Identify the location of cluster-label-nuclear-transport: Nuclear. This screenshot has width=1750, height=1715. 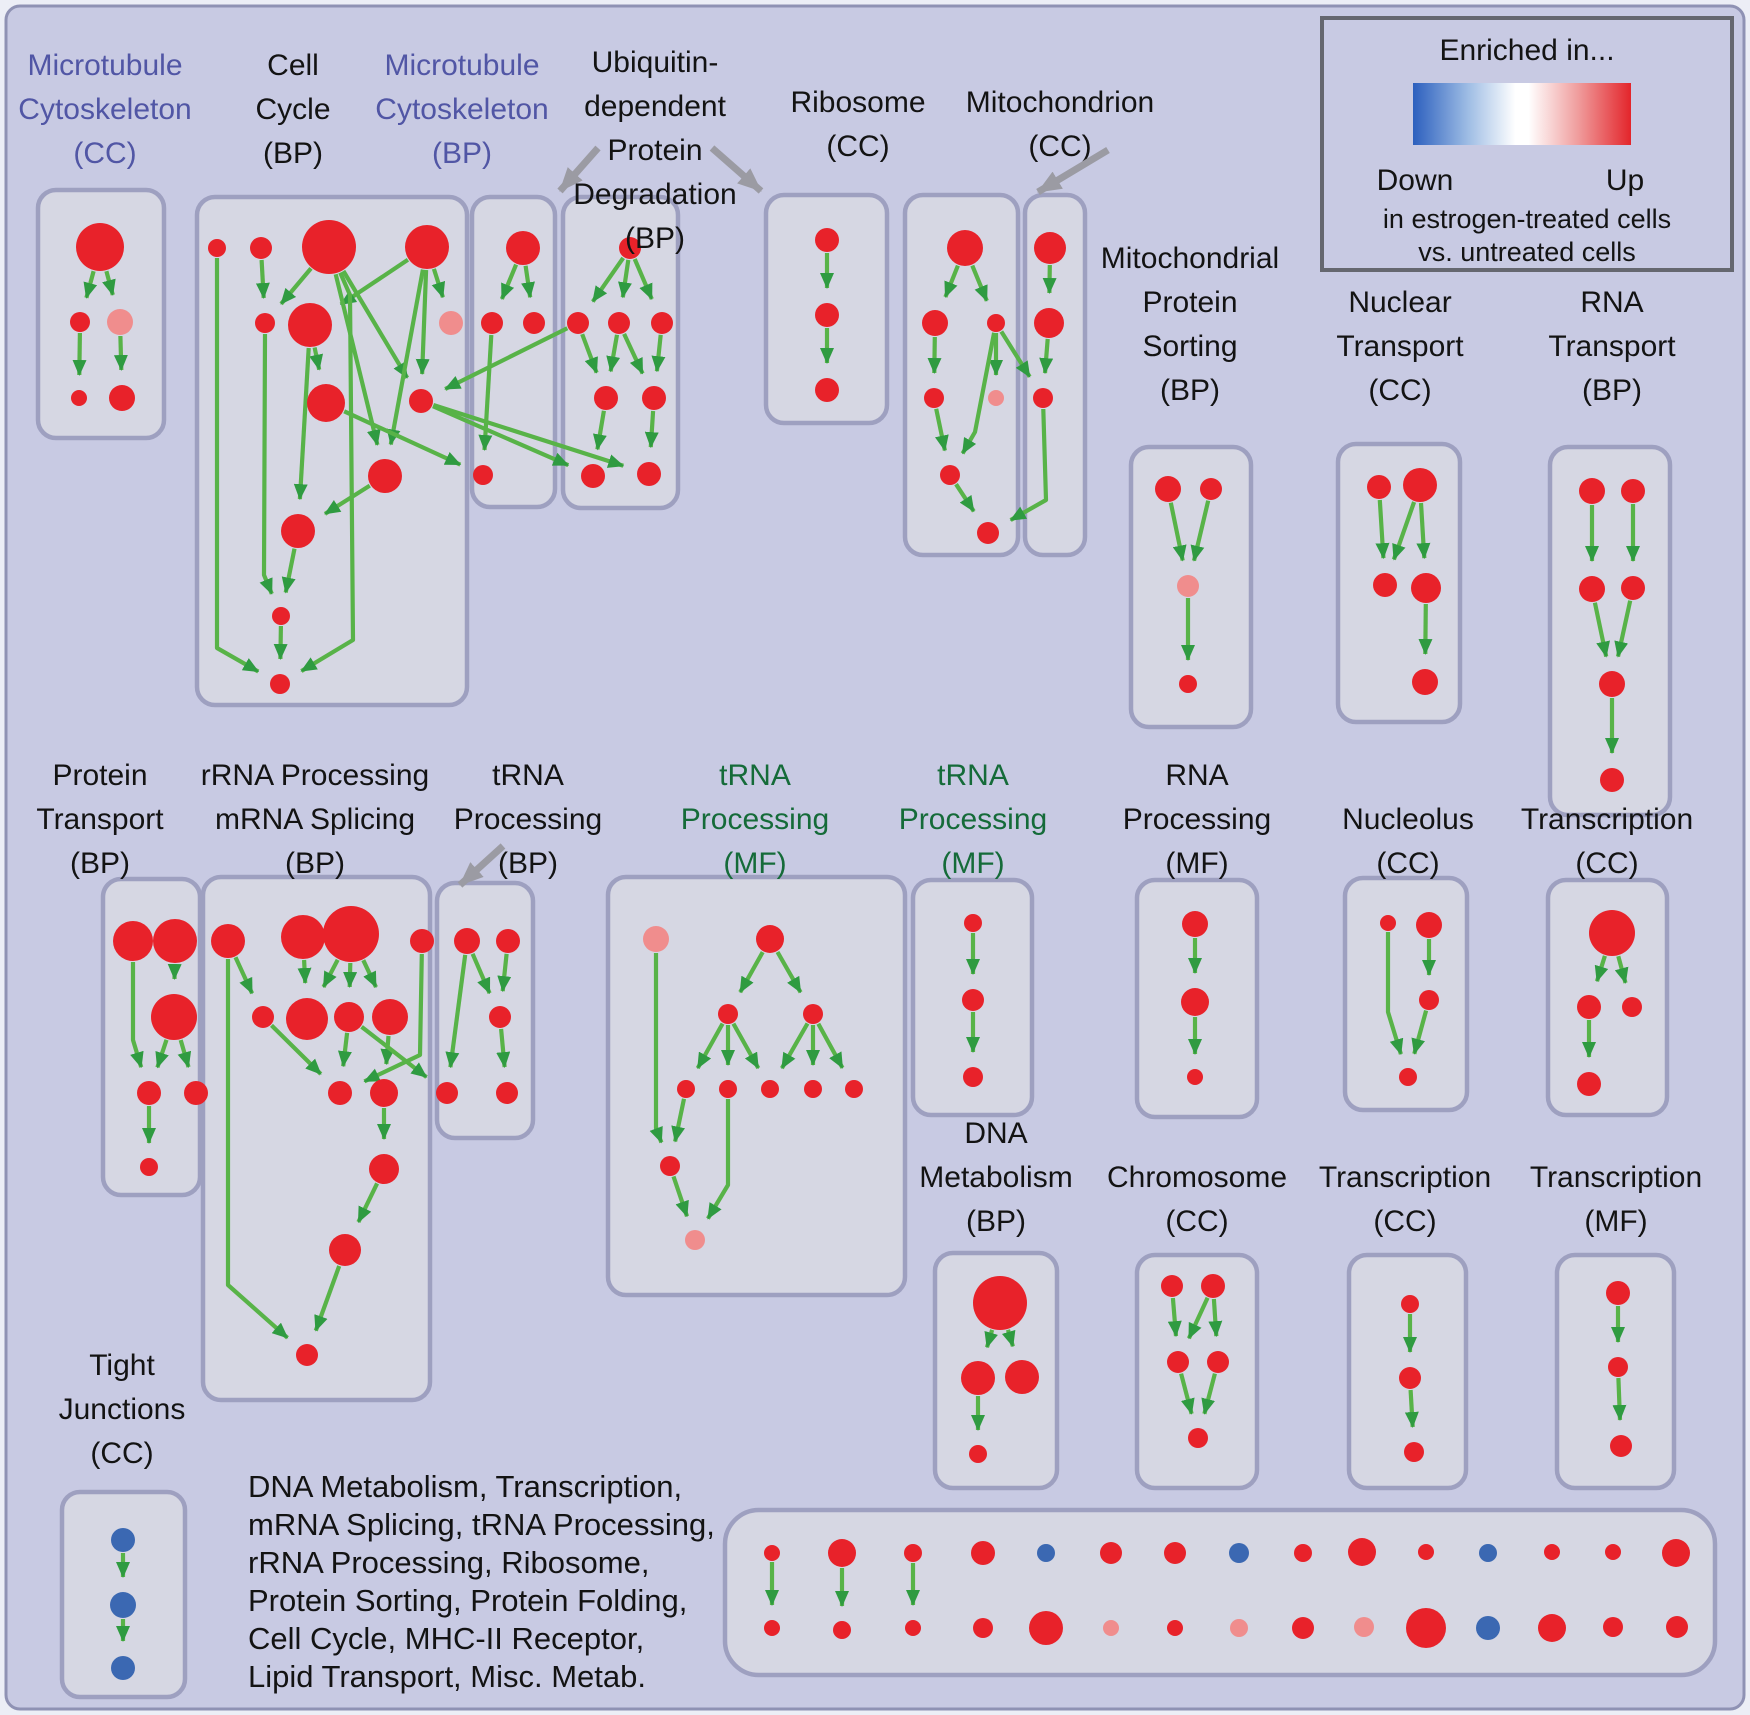
(1399, 302).